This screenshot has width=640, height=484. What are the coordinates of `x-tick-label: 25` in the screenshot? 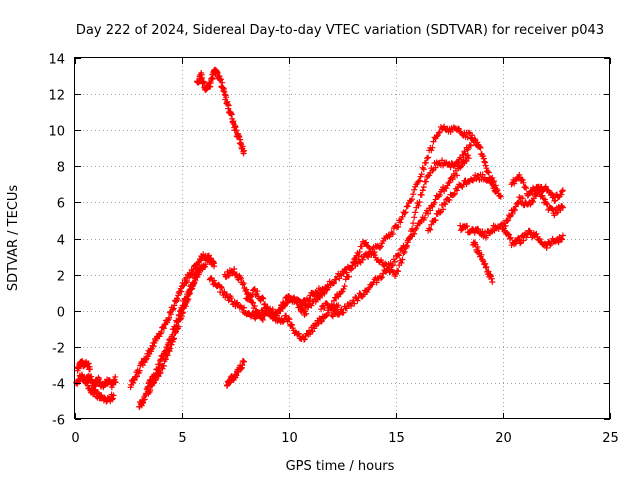 It's located at (610, 438).